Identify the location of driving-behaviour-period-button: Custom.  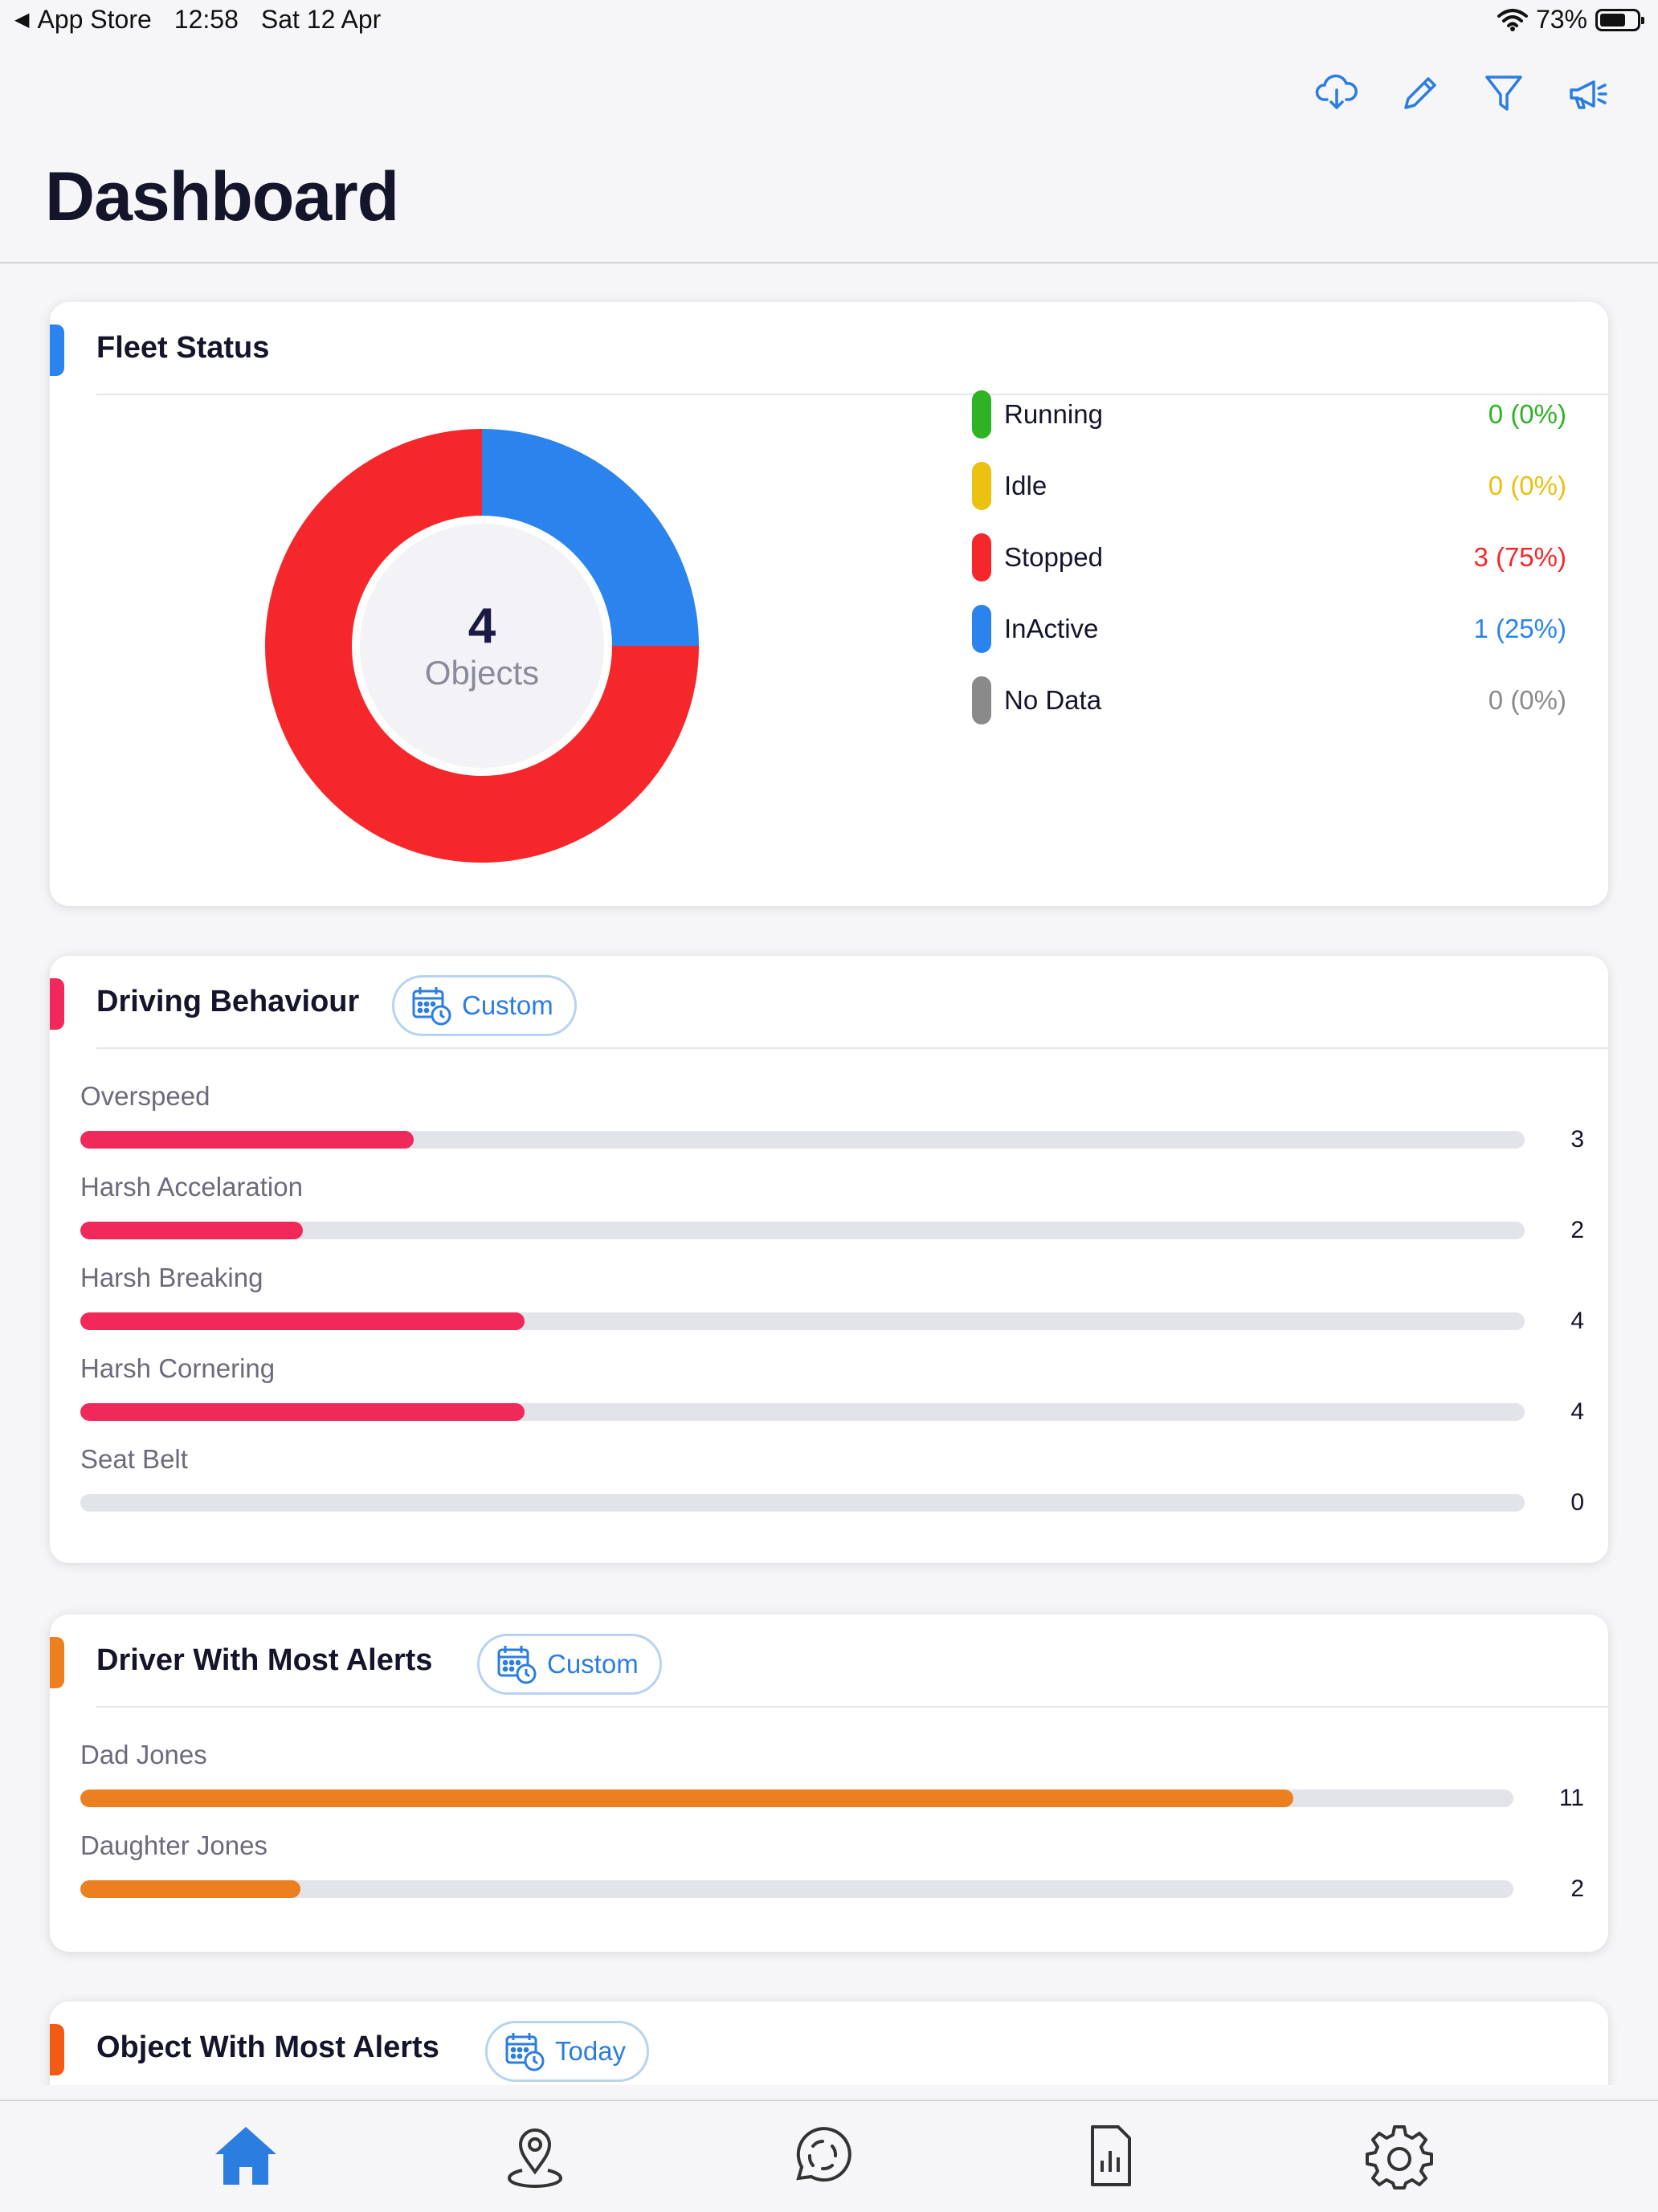
(484, 1005).